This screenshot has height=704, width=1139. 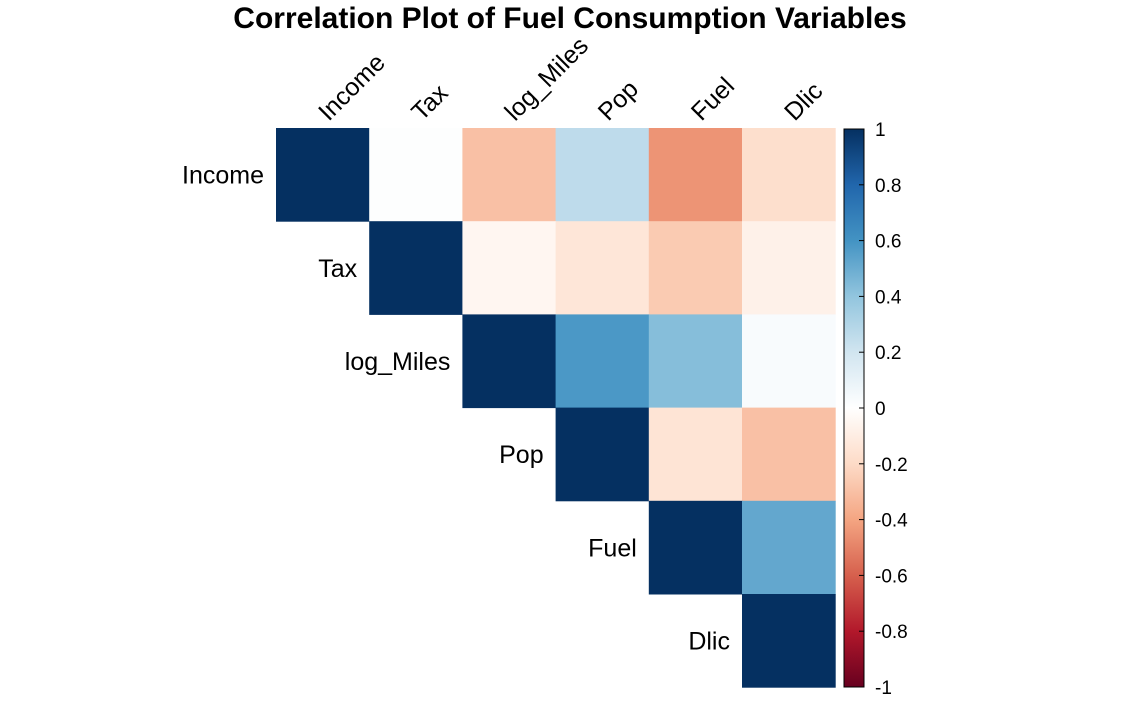 I want to click on cell-Income-Pop, so click(x=602, y=175).